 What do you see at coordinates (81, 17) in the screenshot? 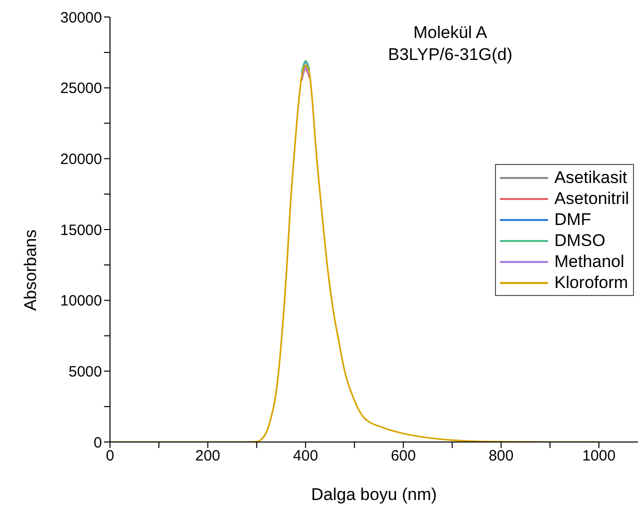
I see `y-tick-label: 30000` at bounding box center [81, 17].